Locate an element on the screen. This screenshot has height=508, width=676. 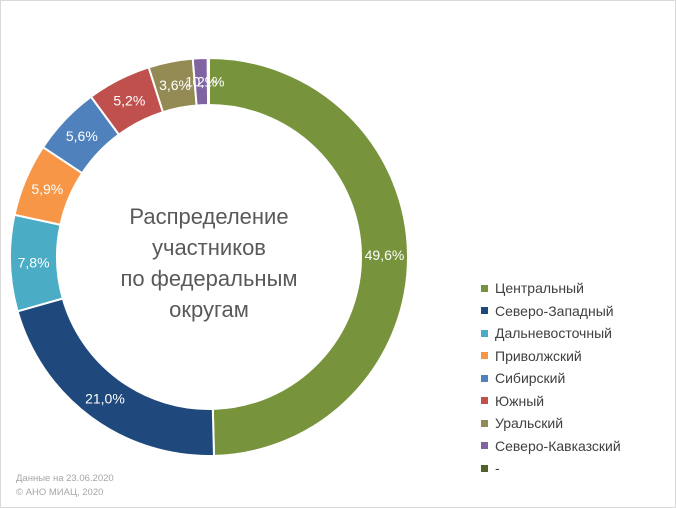
data-label: 3,6% is located at coordinates (175, 85).